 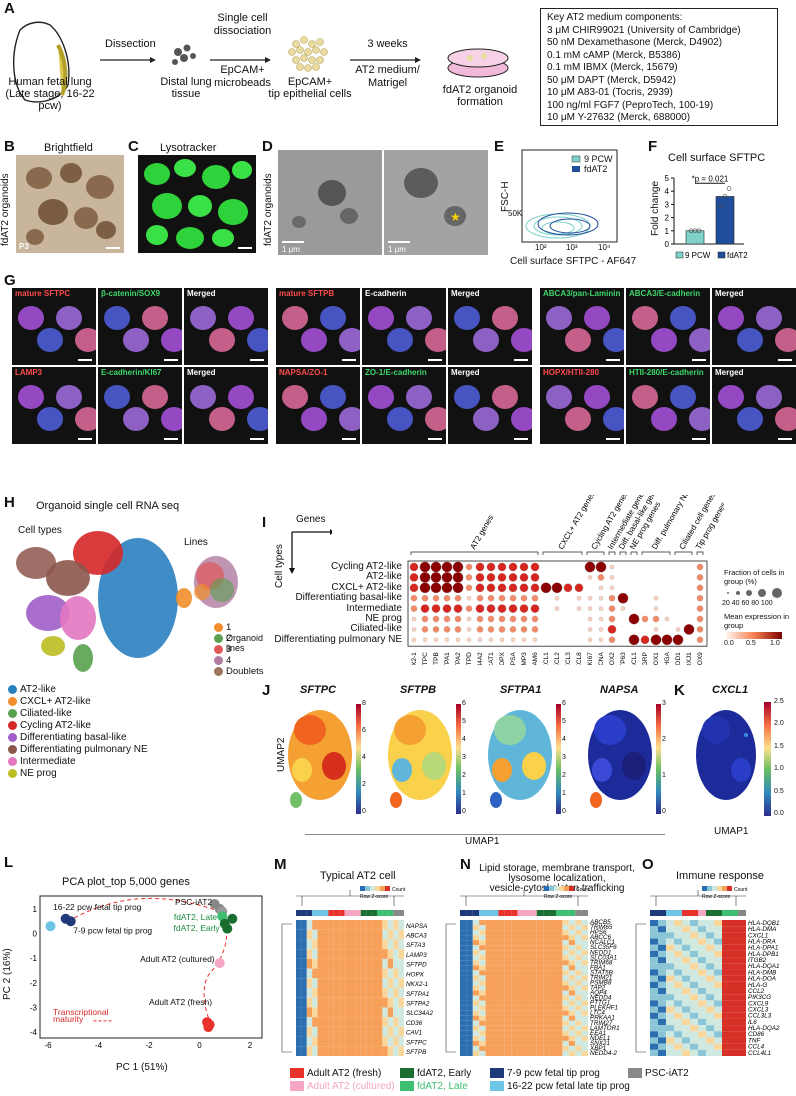 What do you see at coordinates (226, 405) in the screenshot?
I see `g-tile: Merged` at bounding box center [226, 405].